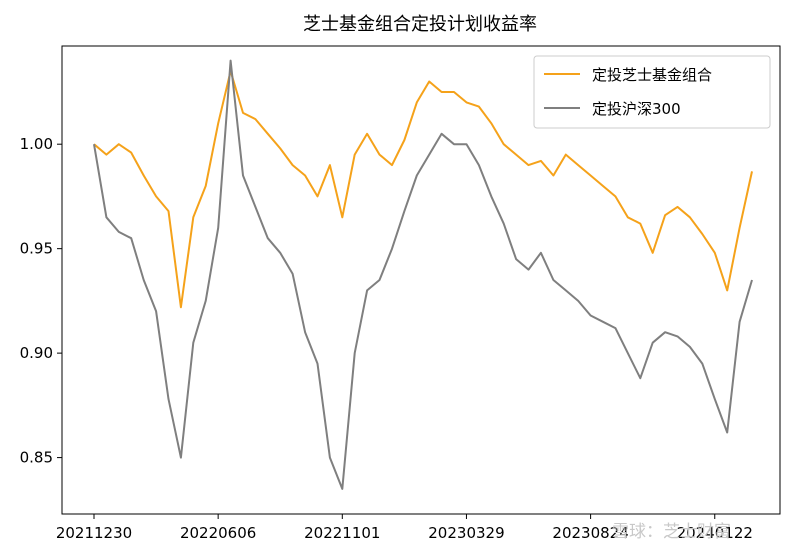  I want to click on chart-title: 芝士基金组合定投计划收益率, so click(420, 24).